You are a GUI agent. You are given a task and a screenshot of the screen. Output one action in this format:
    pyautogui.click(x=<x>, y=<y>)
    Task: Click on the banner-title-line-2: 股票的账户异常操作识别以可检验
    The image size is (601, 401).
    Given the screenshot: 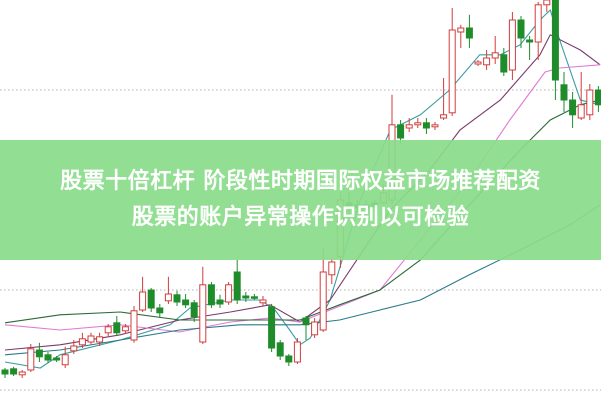 What is the action you would take?
    pyautogui.click(x=300, y=217)
    